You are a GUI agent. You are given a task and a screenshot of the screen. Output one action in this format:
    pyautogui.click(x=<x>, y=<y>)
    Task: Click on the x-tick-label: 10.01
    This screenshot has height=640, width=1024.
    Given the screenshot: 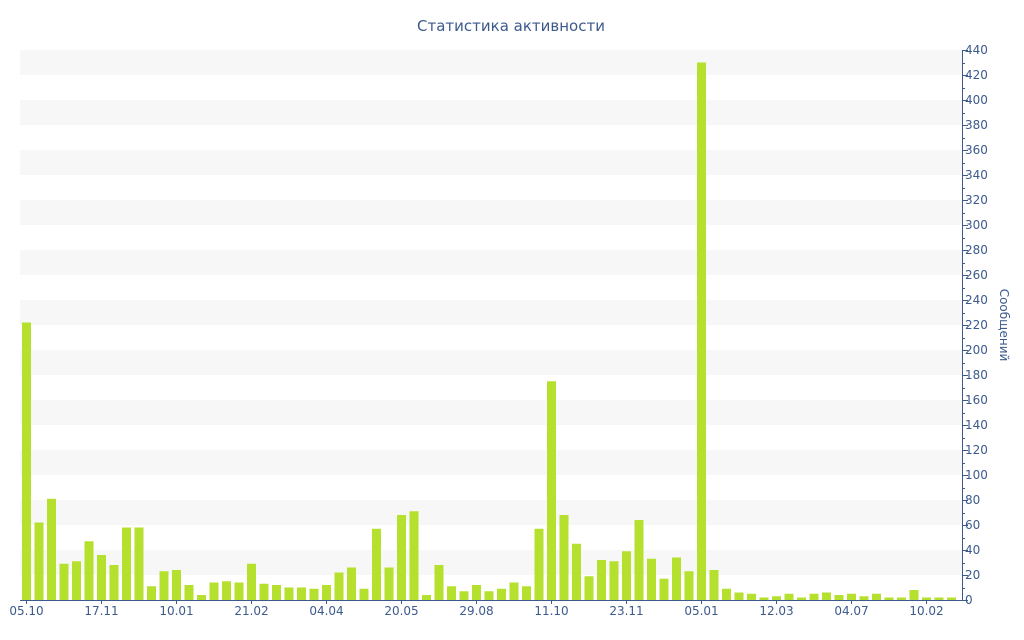 What is the action you would take?
    pyautogui.click(x=176, y=611)
    